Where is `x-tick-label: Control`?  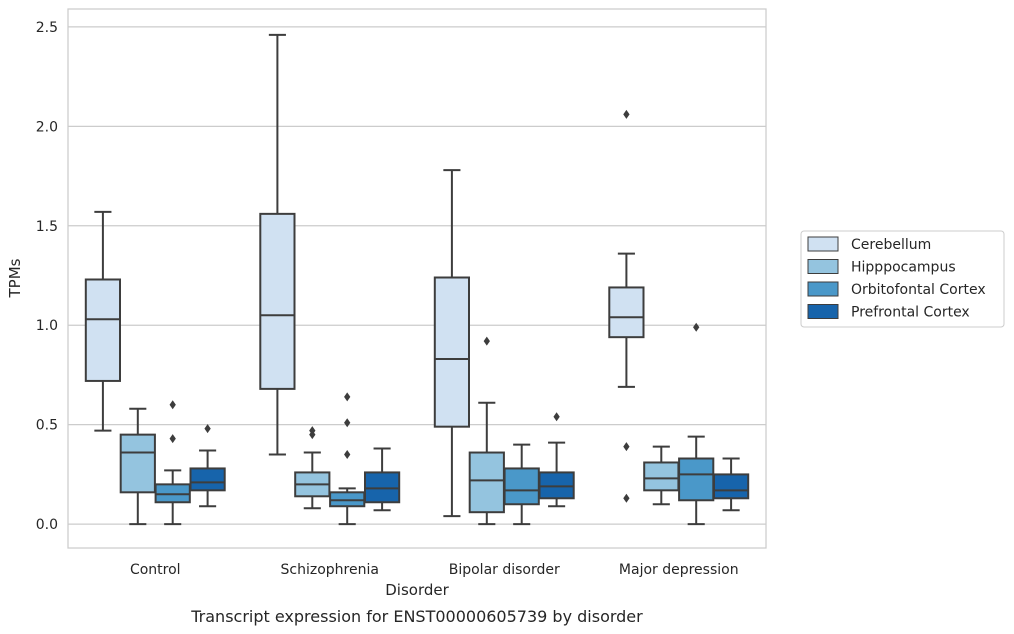 x-tick-label: Control is located at coordinates (155, 570).